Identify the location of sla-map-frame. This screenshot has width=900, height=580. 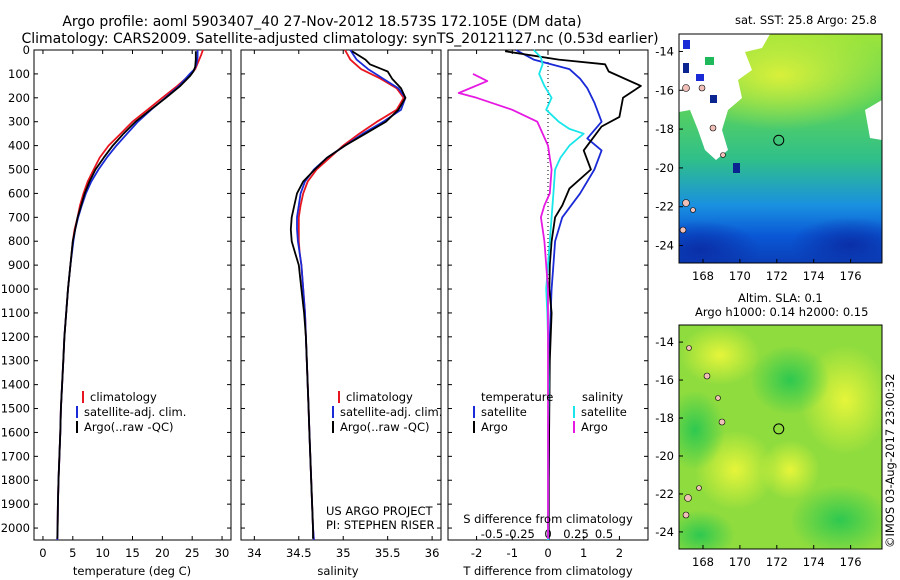
(780, 437).